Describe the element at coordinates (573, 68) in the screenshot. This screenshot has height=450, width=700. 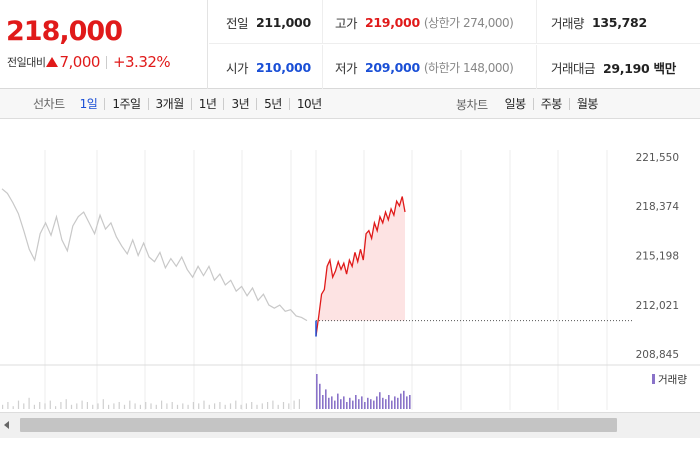
I see `stat-label: 거래대금` at that location.